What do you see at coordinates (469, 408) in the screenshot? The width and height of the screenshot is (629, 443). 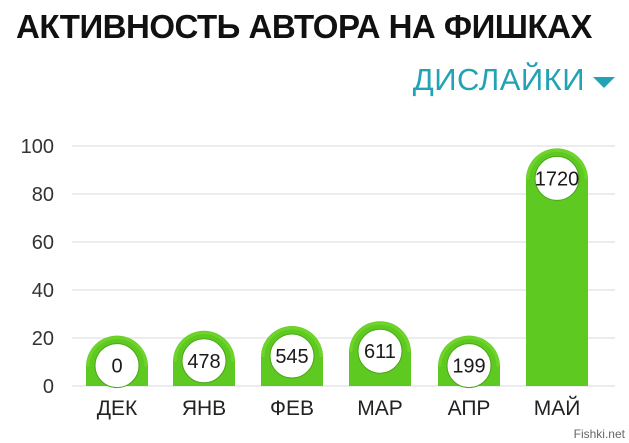 I see `x-tick-label: АПР` at bounding box center [469, 408].